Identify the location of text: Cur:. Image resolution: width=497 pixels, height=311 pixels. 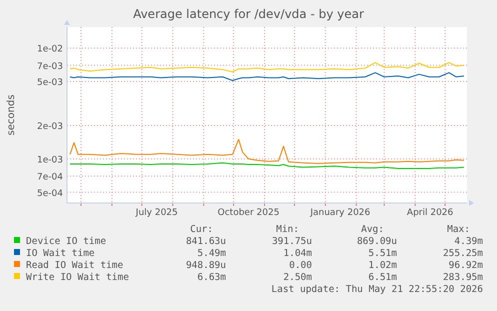
(201, 229).